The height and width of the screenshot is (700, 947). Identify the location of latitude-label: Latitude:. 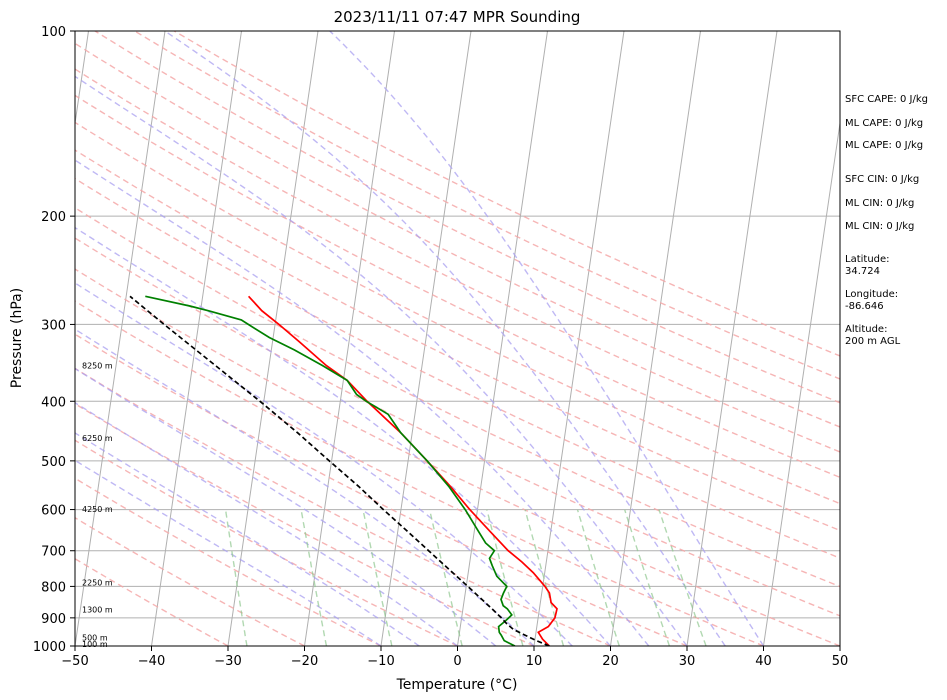
(867, 259).